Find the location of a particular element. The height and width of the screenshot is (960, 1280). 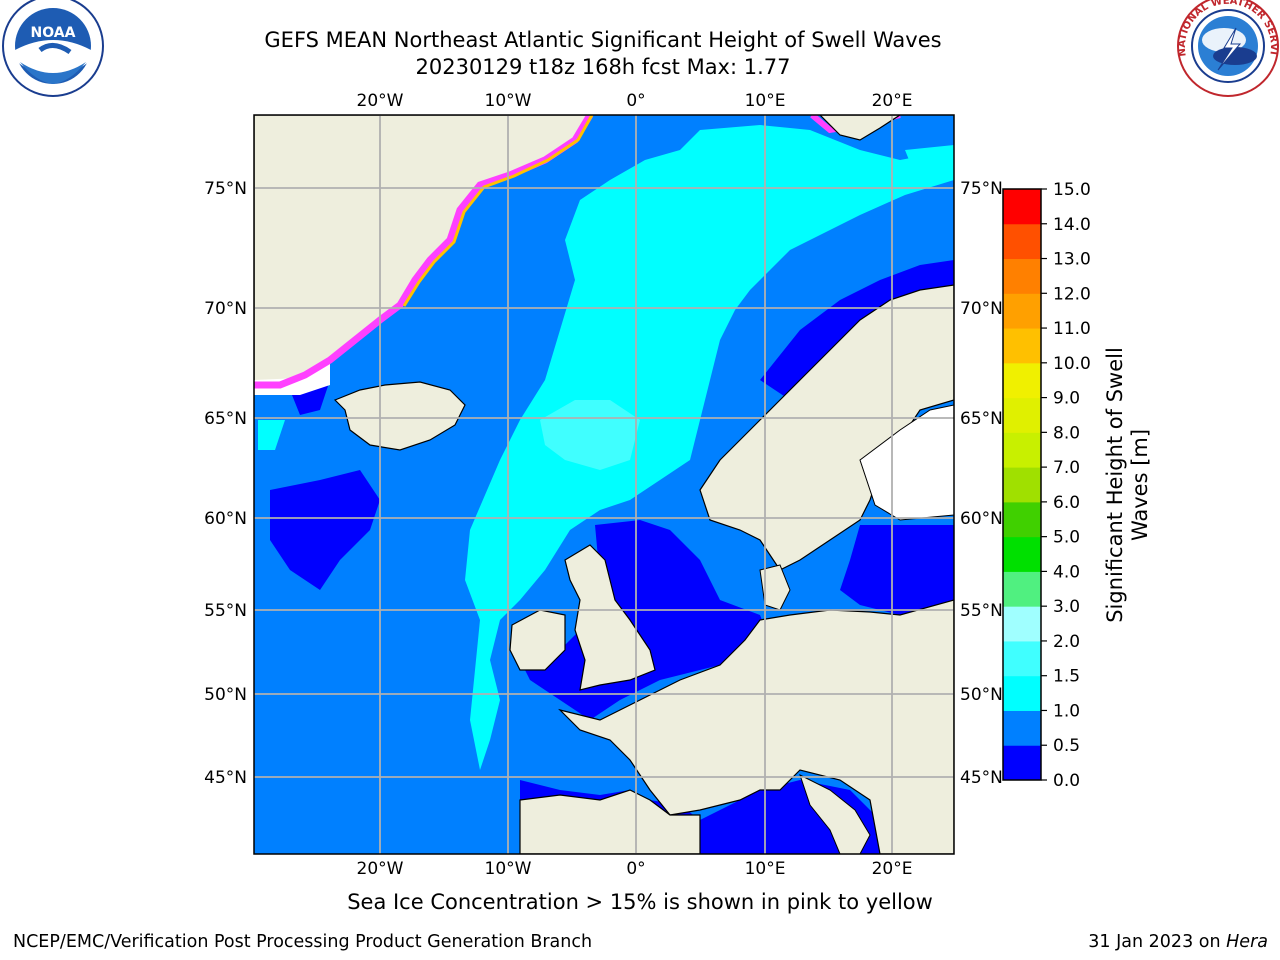

bottom-tick: 0° is located at coordinates (635, 869).